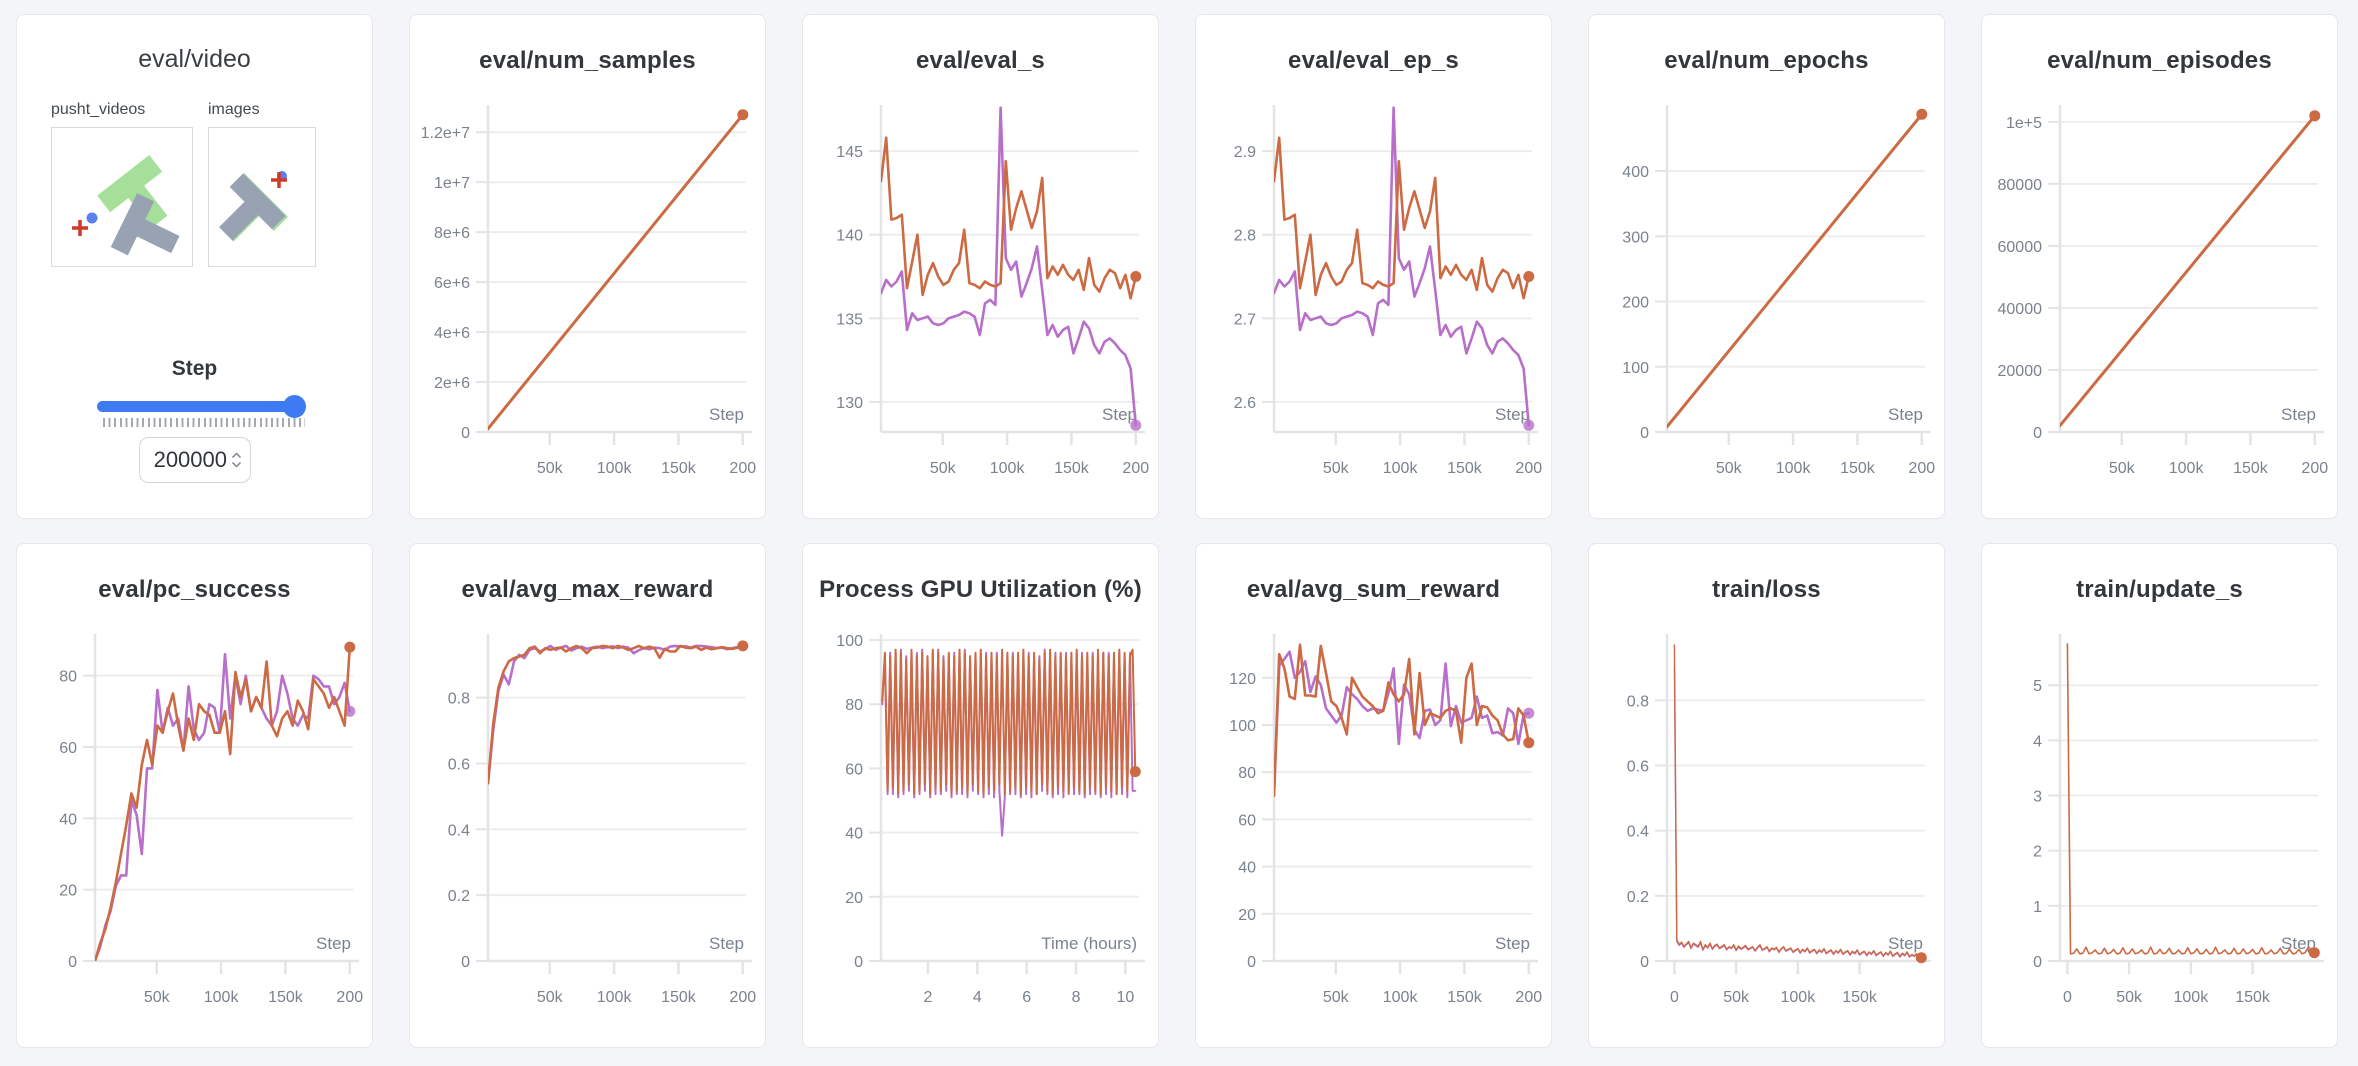  Describe the element at coordinates (854, 705) in the screenshot. I see `y-tick-label: 80` at that location.